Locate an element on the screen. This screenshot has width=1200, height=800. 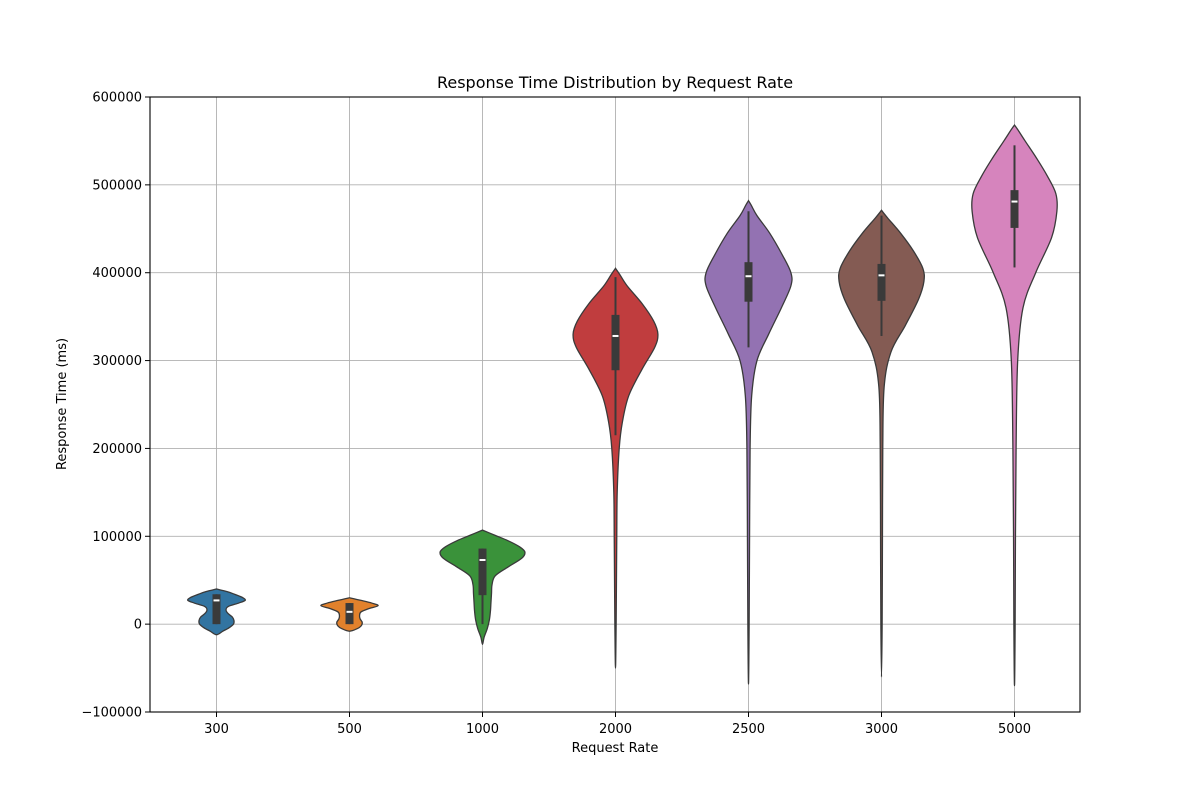
y-tick-label: 400000 is located at coordinates (117, 273).